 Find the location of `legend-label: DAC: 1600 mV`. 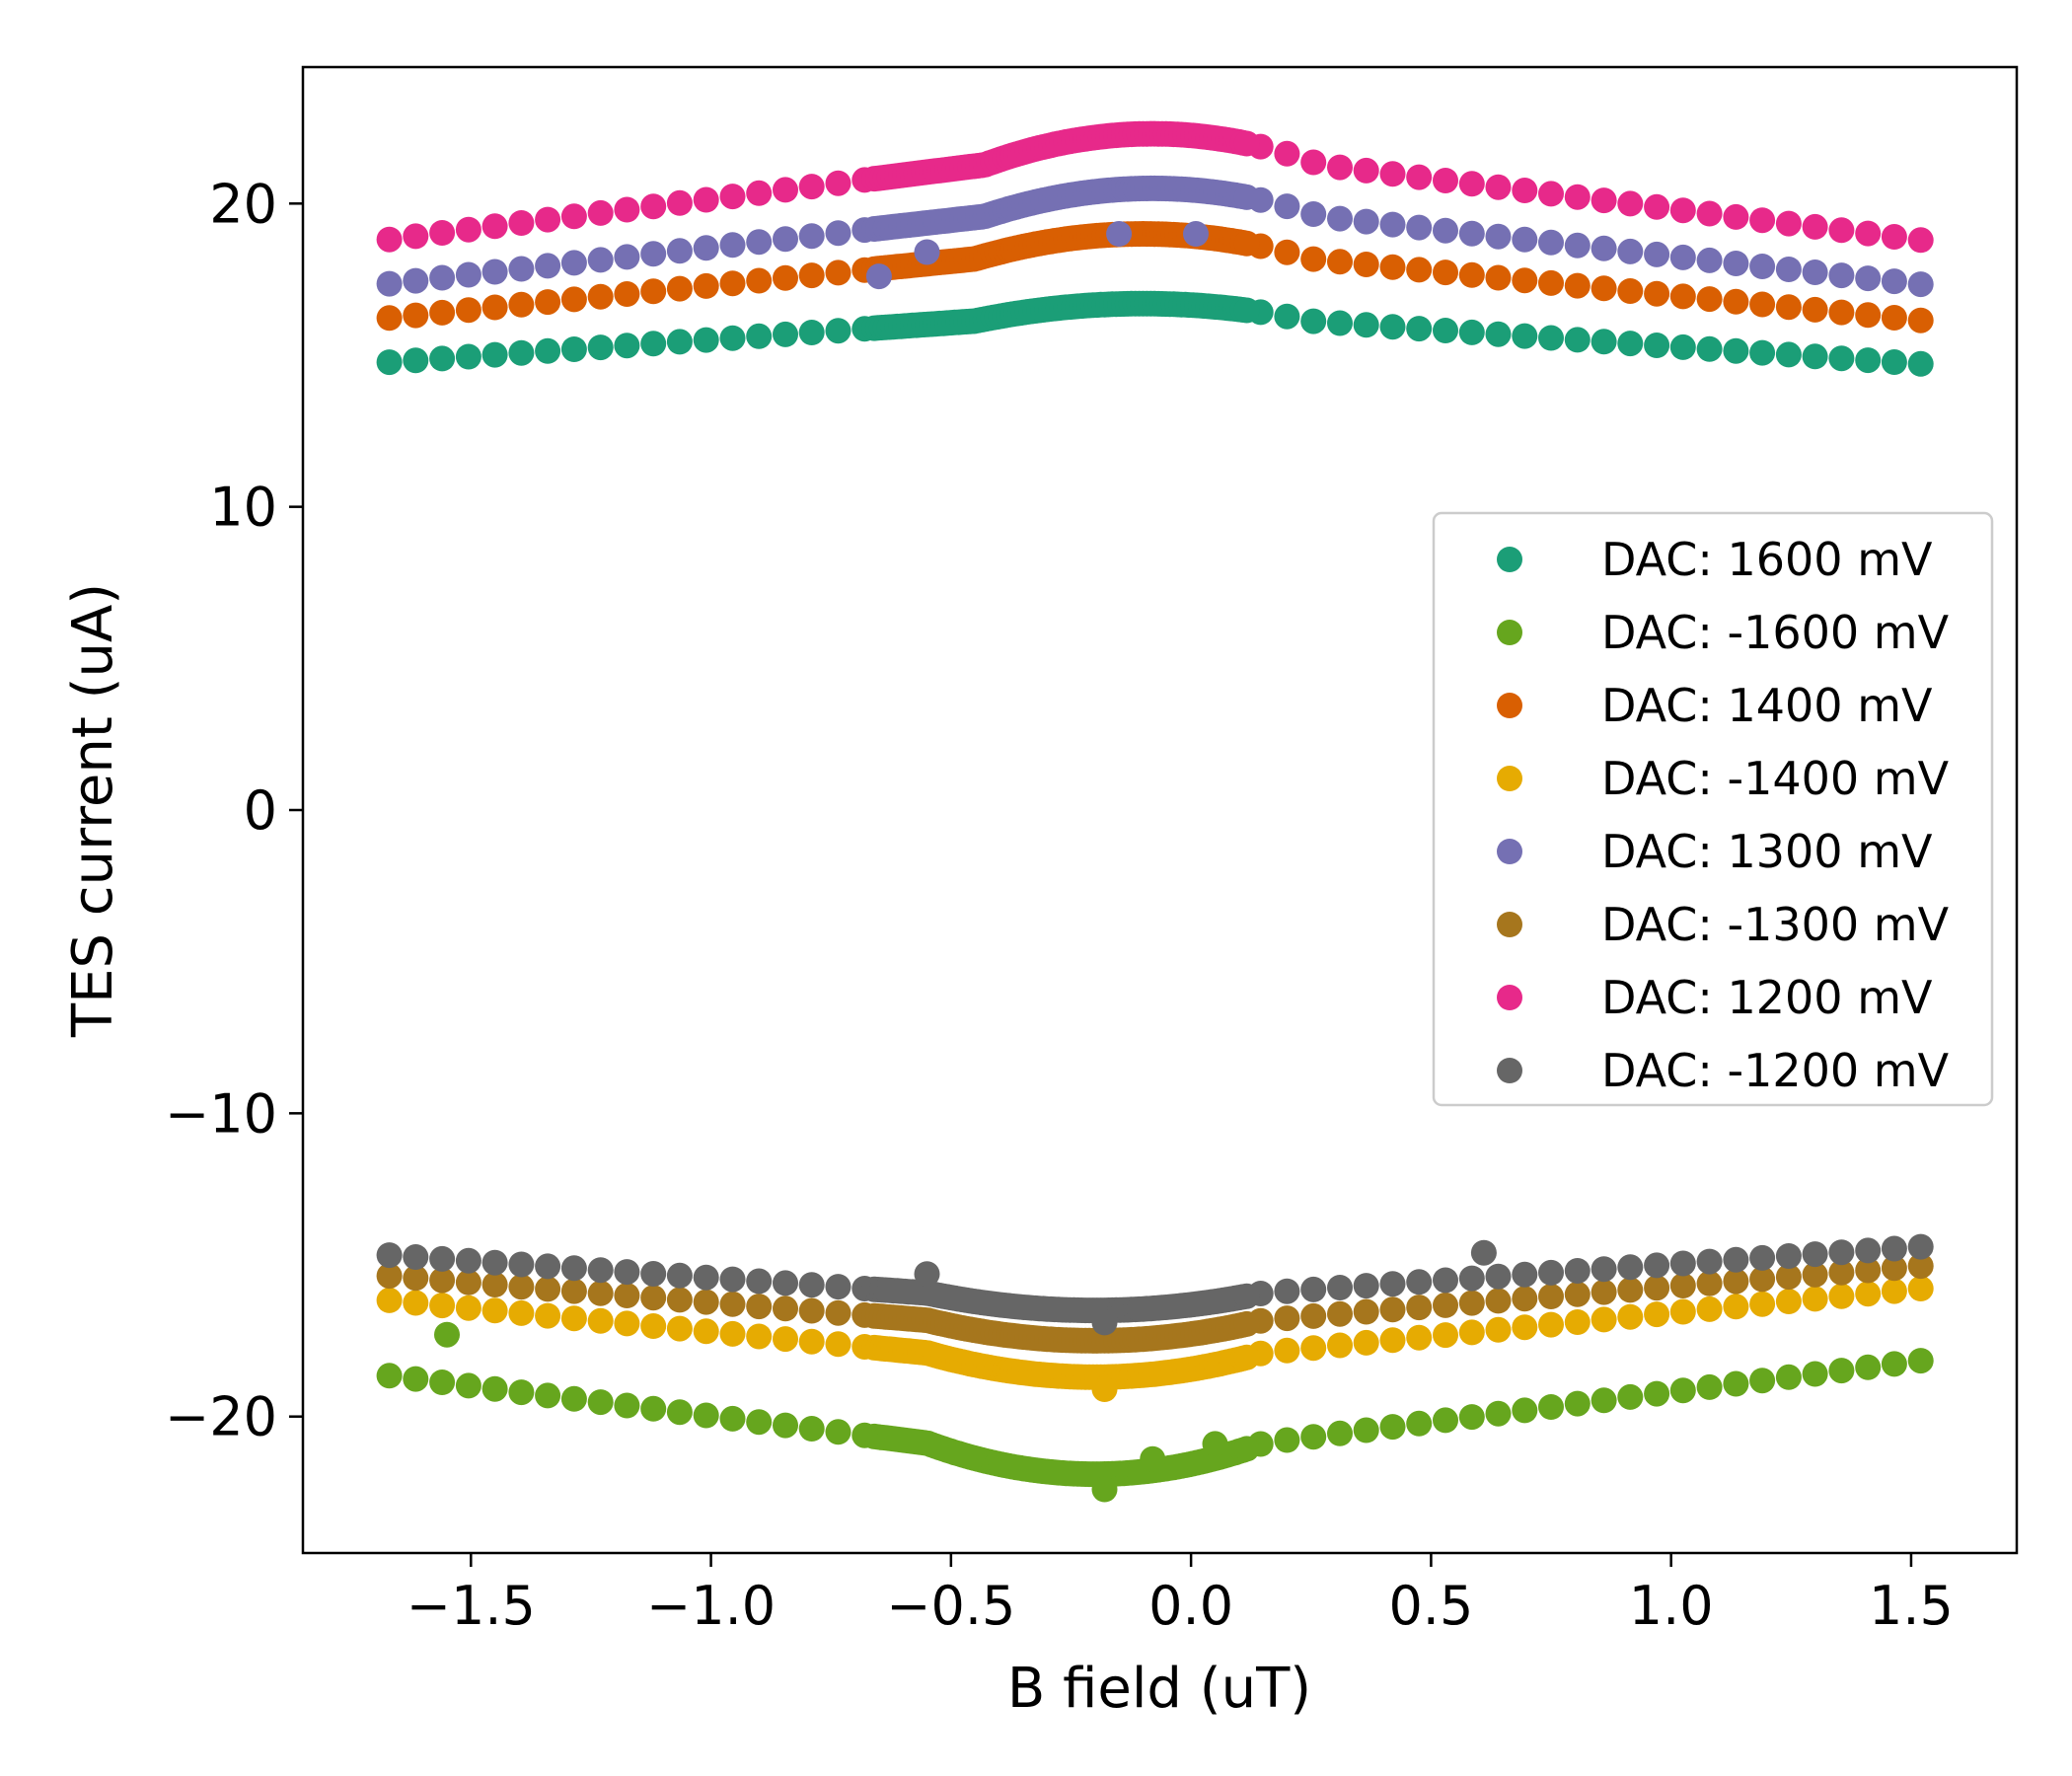

legend-label: DAC: 1600 mV is located at coordinates (1767, 559).